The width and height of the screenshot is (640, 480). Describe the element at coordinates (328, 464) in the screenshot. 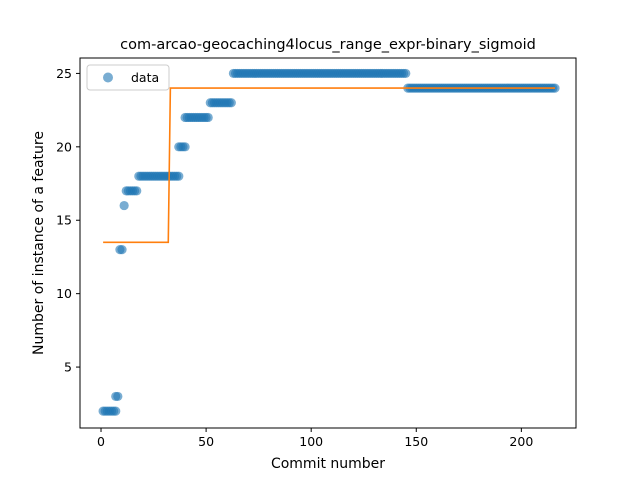

I see `x-axis-title: Commit number` at that location.